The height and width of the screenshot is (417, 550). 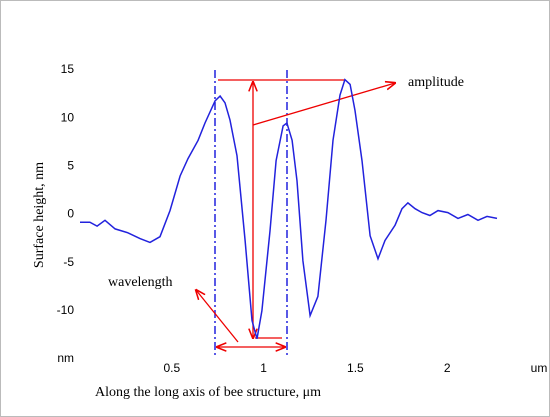 What do you see at coordinates (39, 215) in the screenshot?
I see `y-axis-label: Surface height, nm` at bounding box center [39, 215].